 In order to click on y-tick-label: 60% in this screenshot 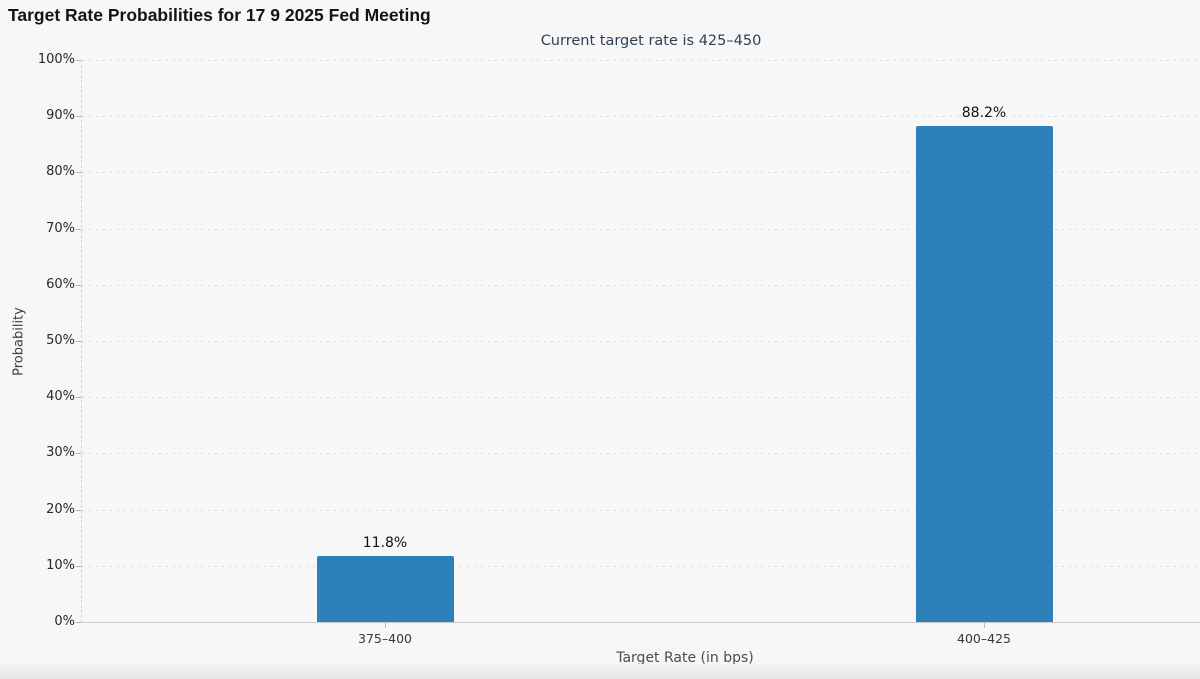, I will do `click(60, 284)`.